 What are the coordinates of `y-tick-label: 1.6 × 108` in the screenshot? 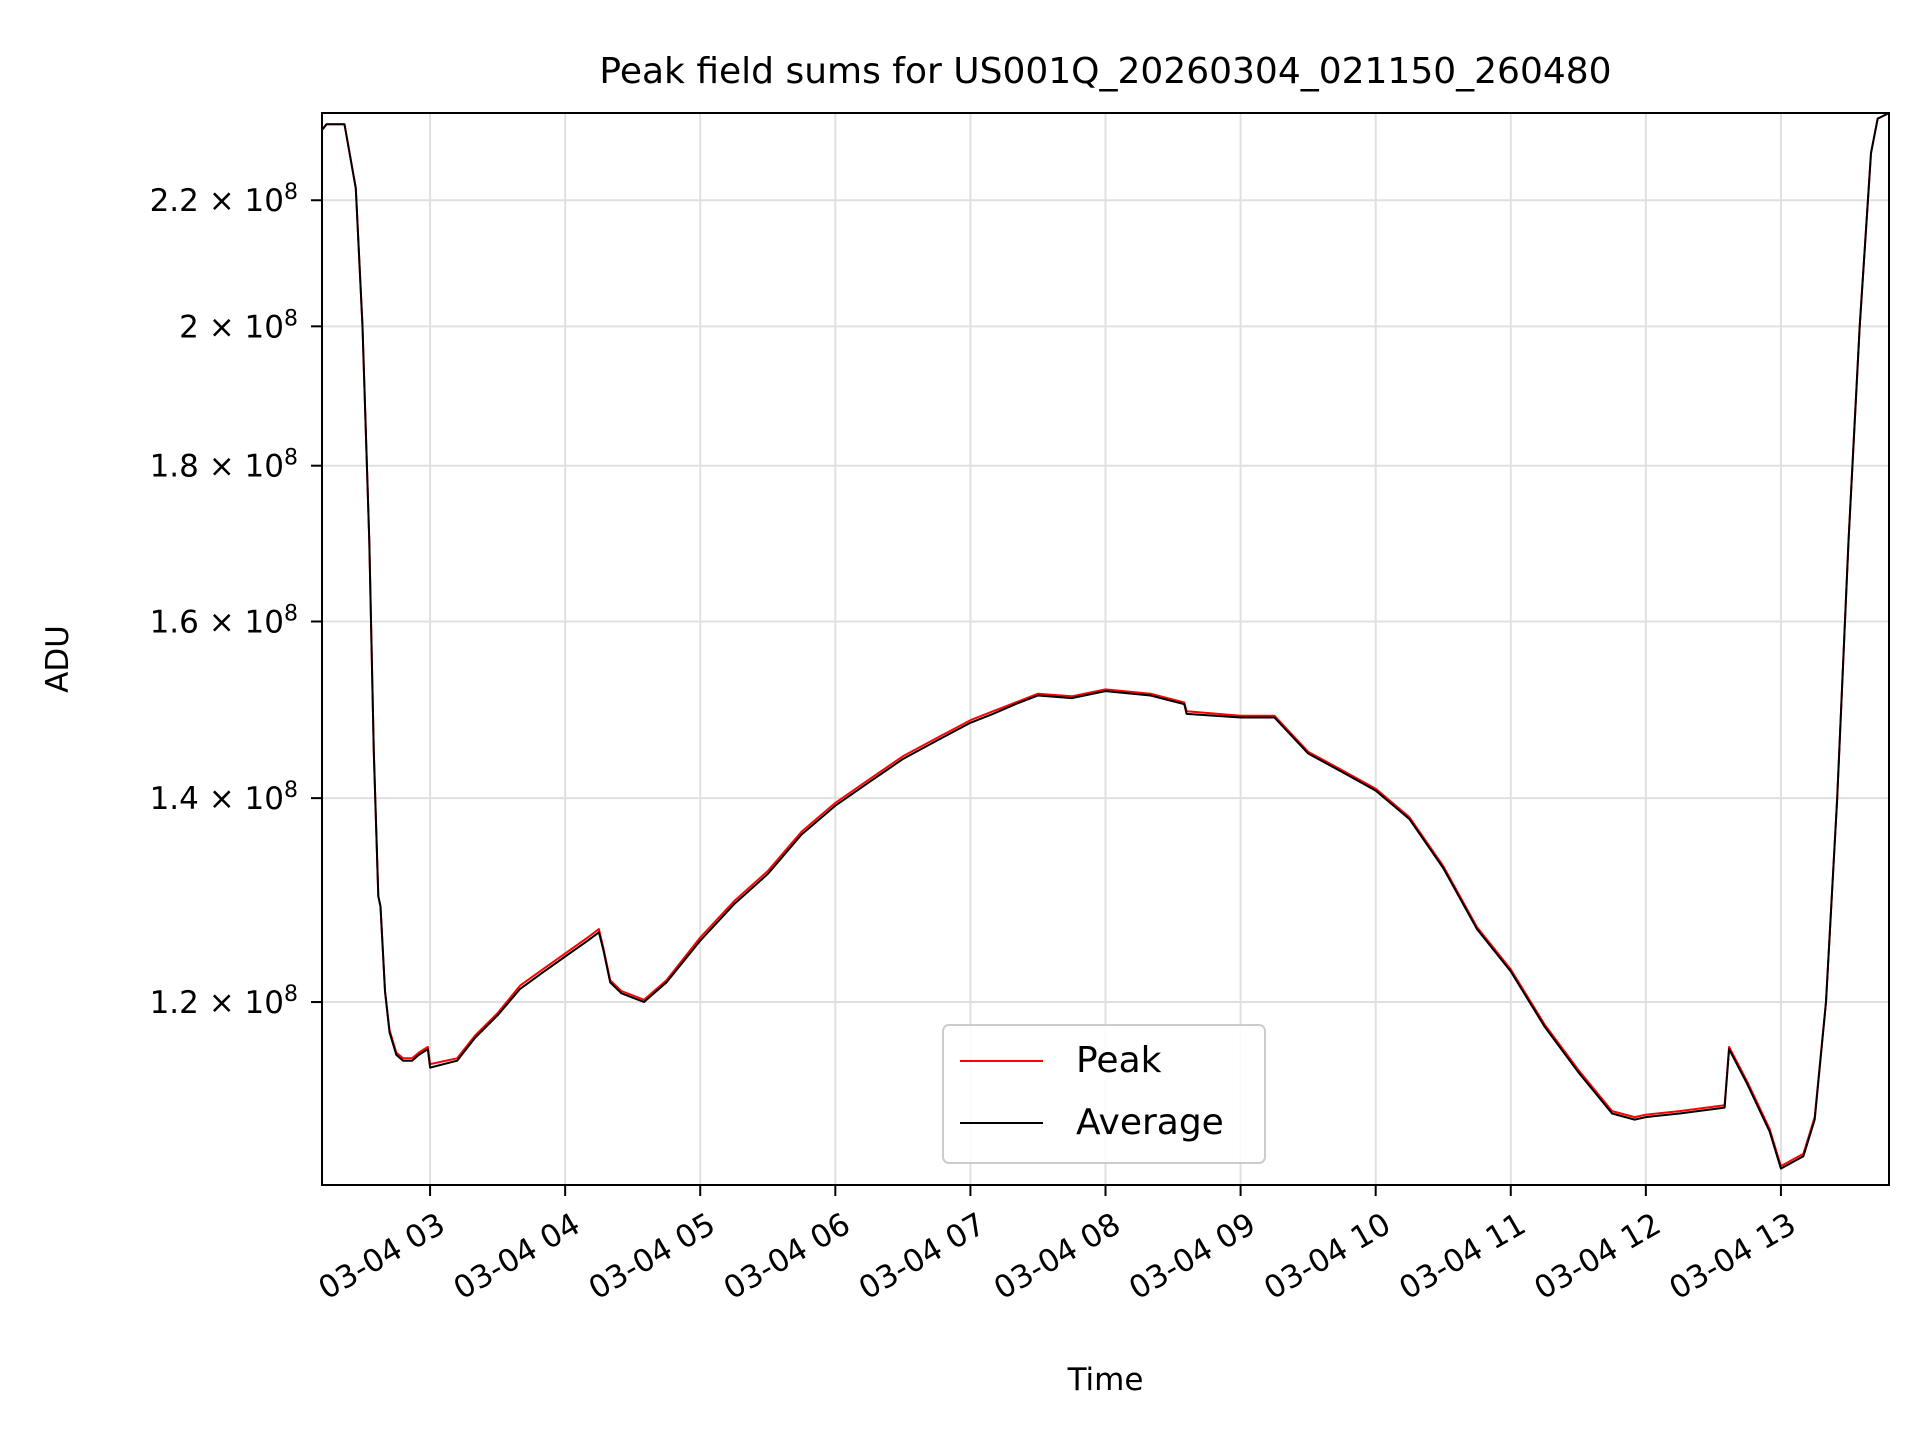 It's located at (224, 621).